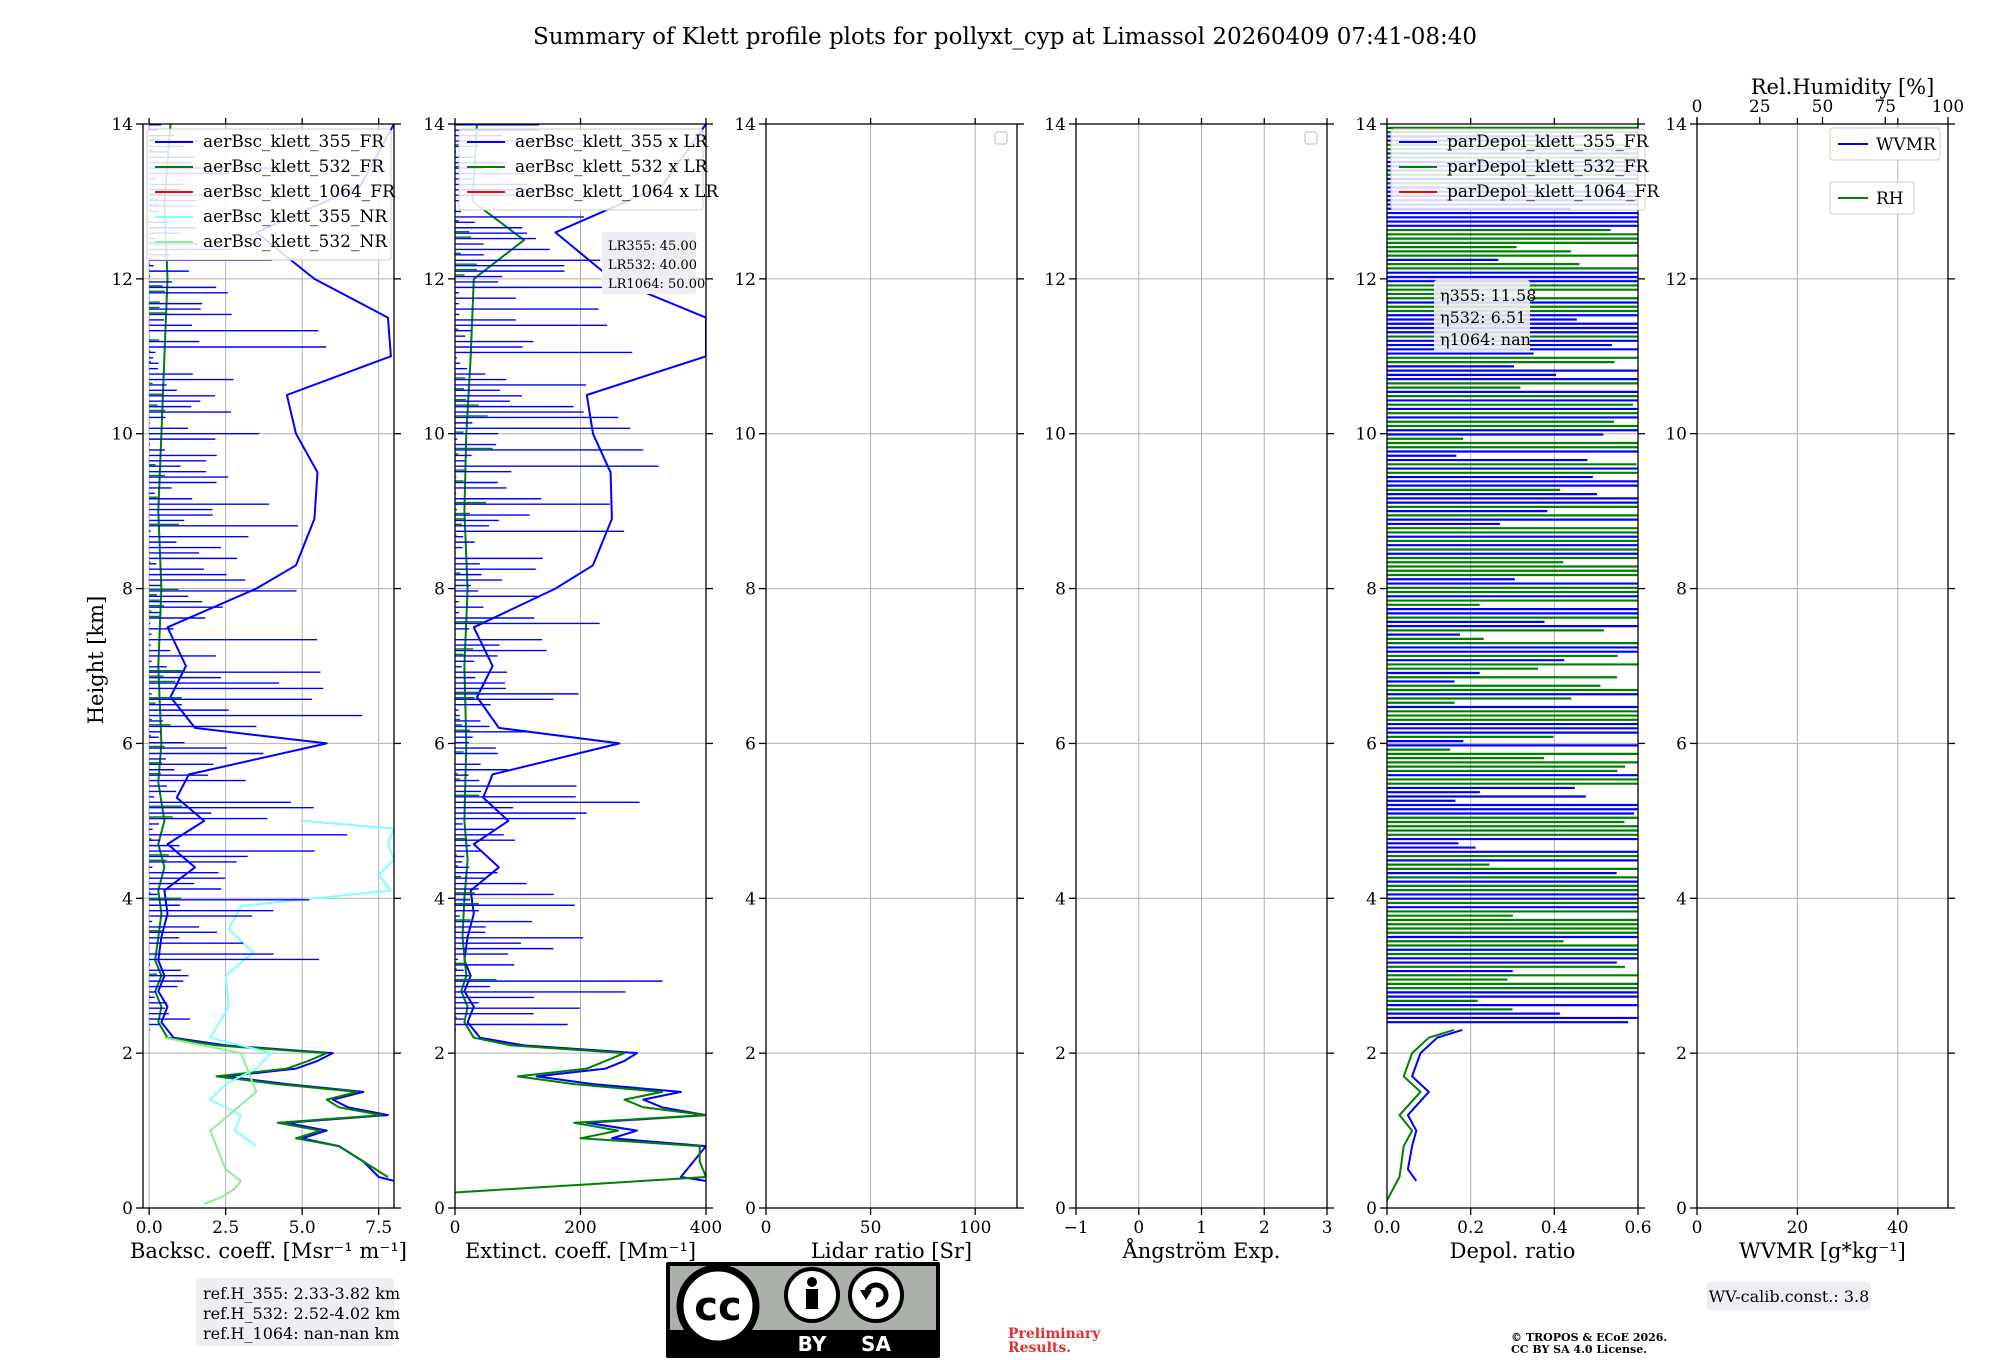 The width and height of the screenshot is (2000, 1360). What do you see at coordinates (302, 1228) in the screenshot?
I see `xtick-label: 5.0` at bounding box center [302, 1228].